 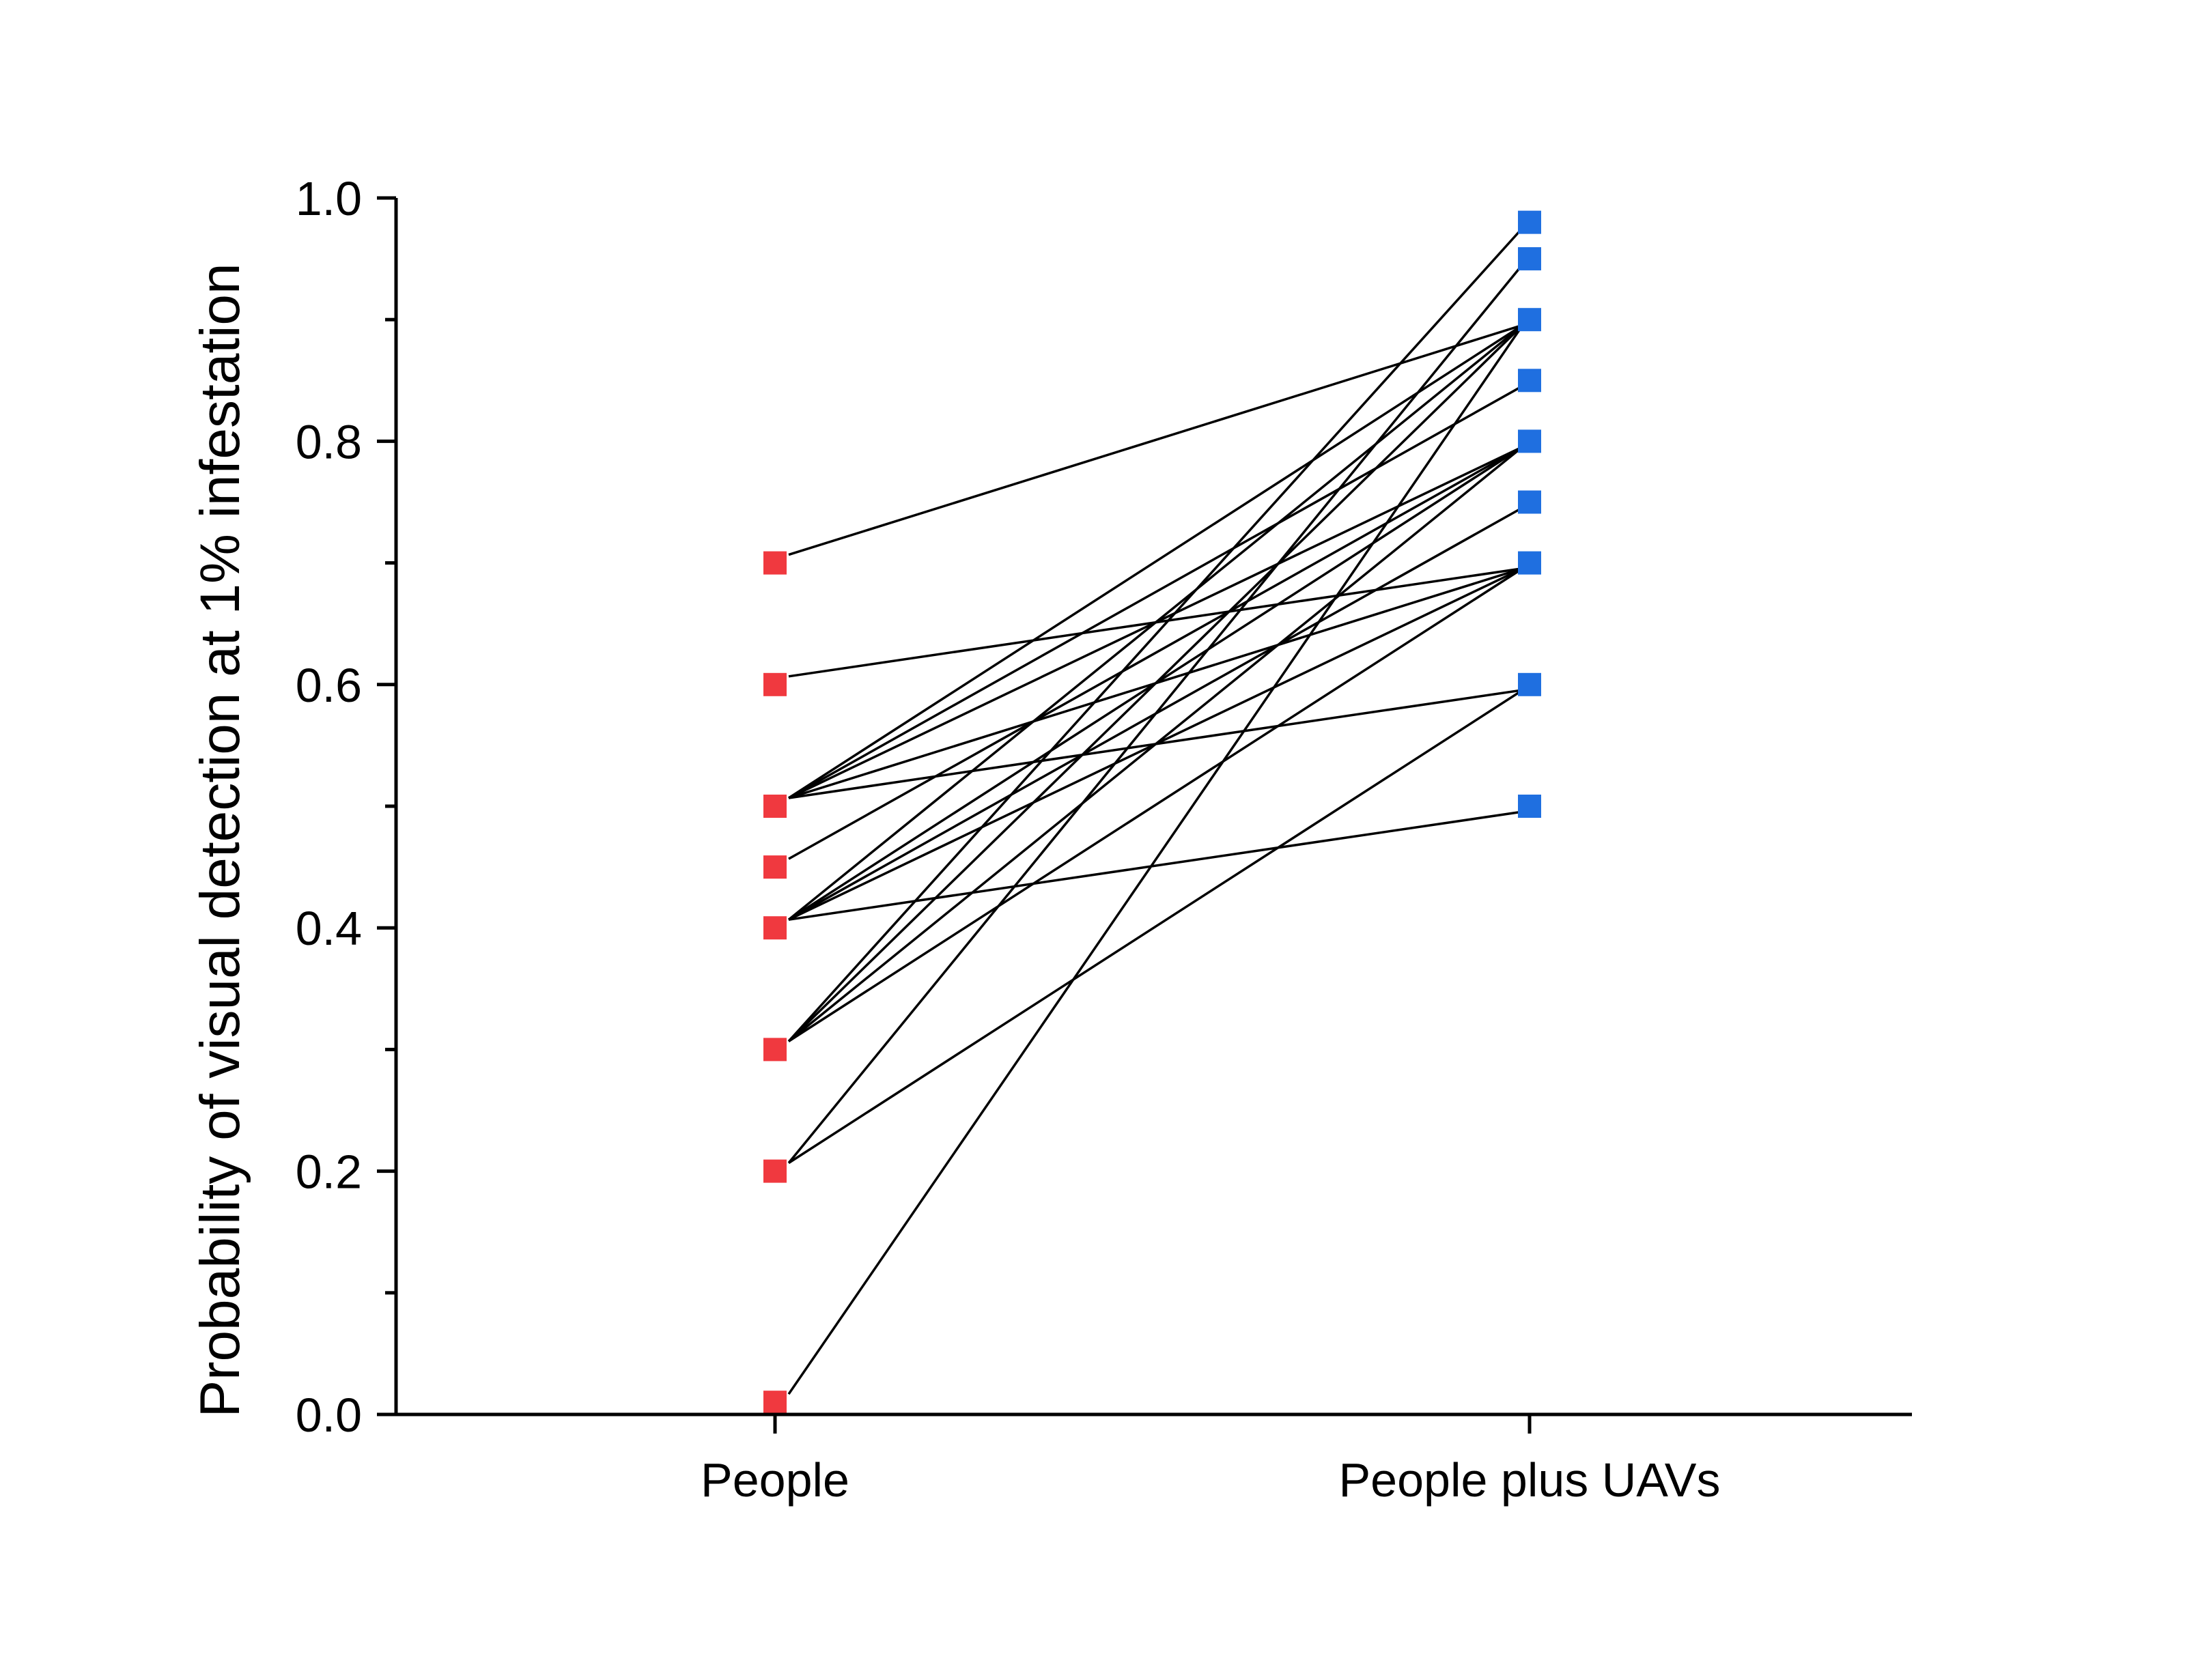 What do you see at coordinates (329, 198) in the screenshot?
I see `y-tick-label: 1.0` at bounding box center [329, 198].